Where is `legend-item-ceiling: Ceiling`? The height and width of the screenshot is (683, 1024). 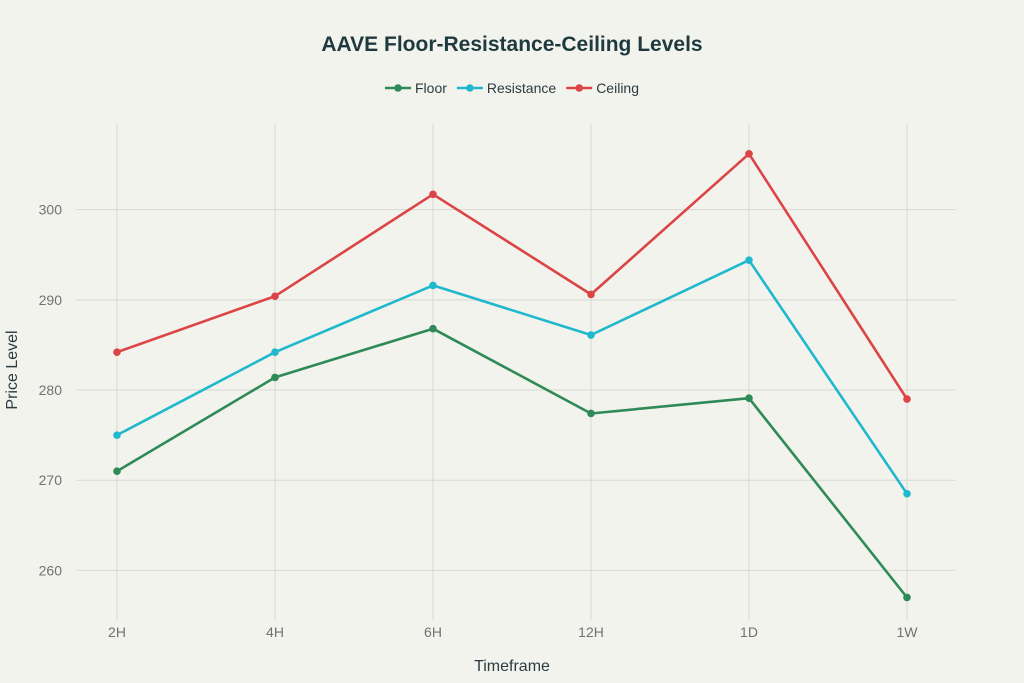 legend-item-ceiling: Ceiling is located at coordinates (602, 88).